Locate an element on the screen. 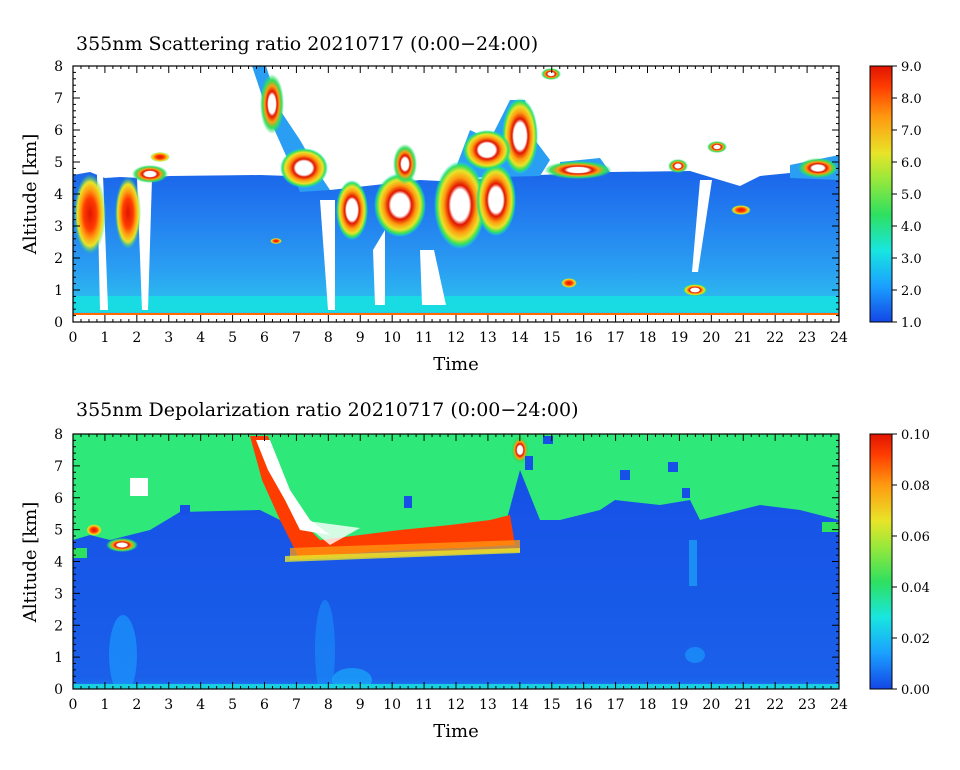 The width and height of the screenshot is (960, 770). colorbar-tick-label: 0.08 is located at coordinates (915, 486).